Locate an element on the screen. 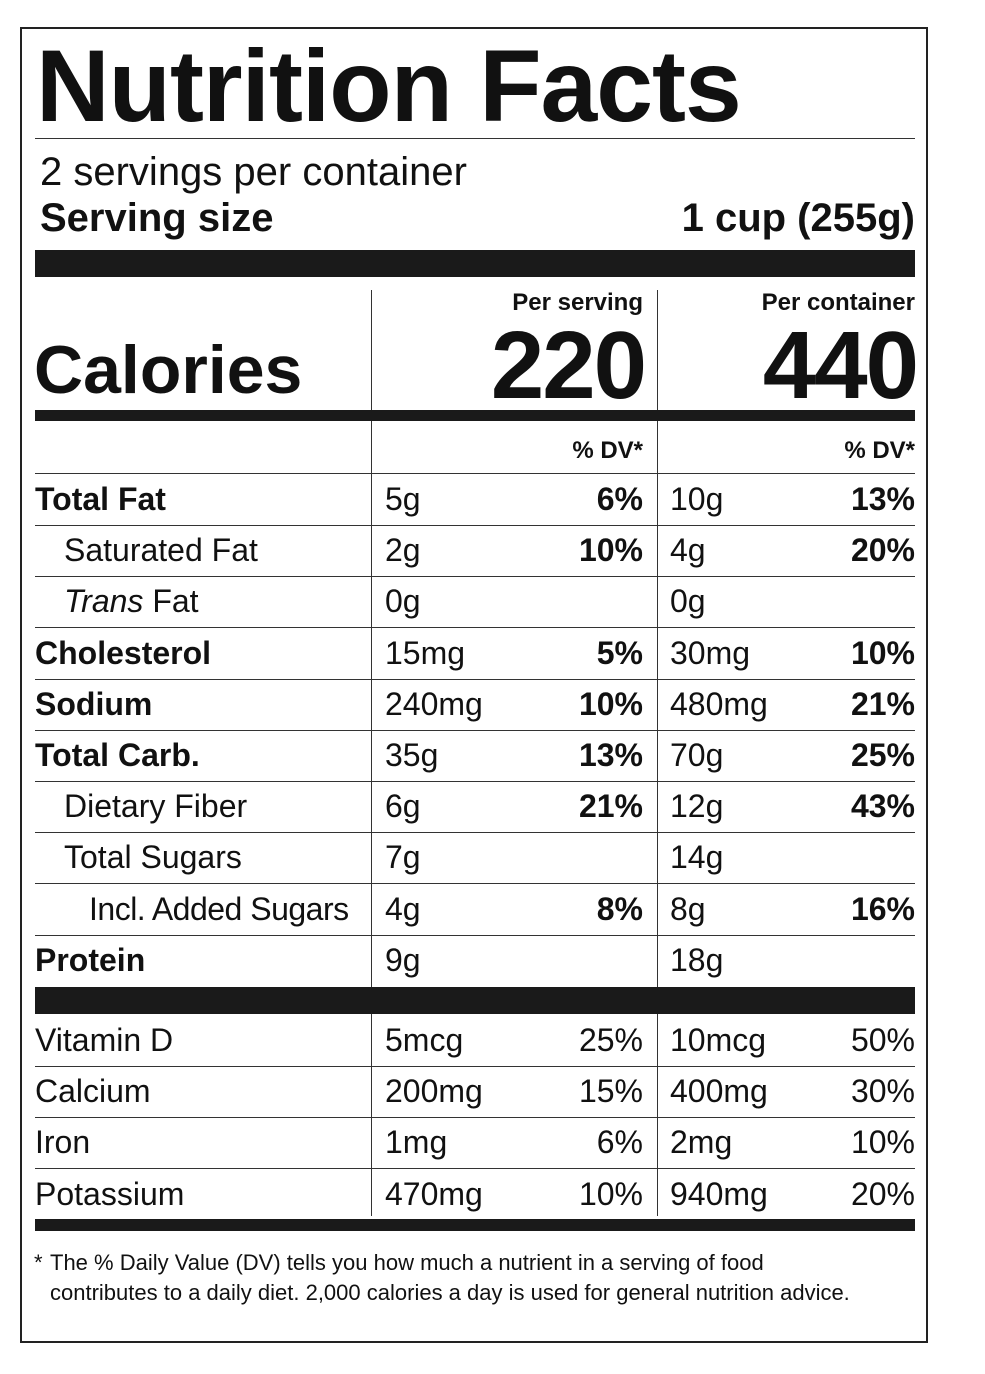 The width and height of the screenshot is (985, 1374). nutrient-name: Calcium is located at coordinates (93, 1091).